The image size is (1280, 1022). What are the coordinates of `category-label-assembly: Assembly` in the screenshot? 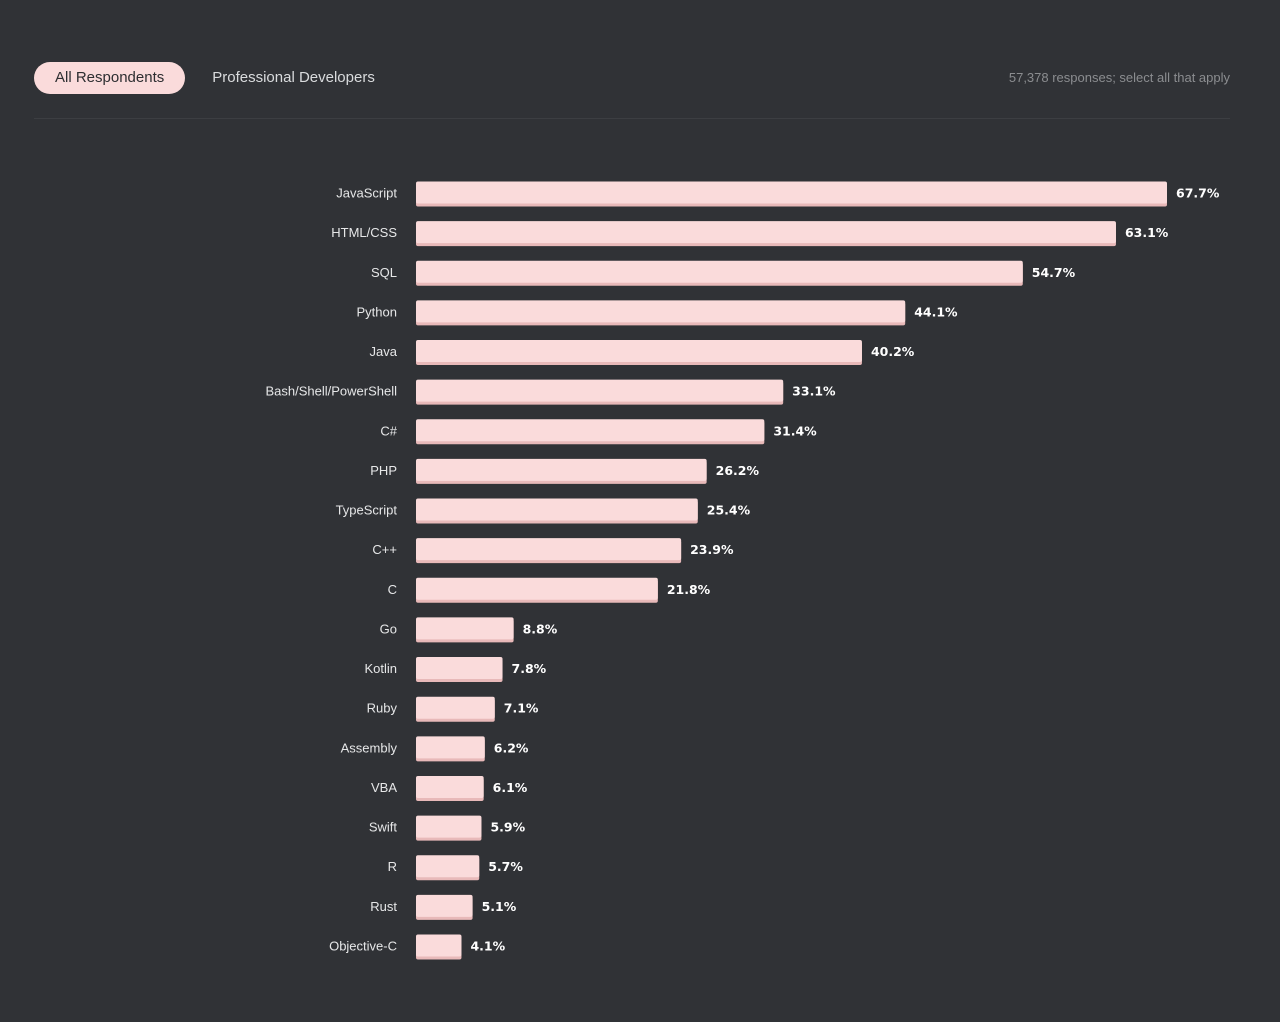 It's located at (369, 747).